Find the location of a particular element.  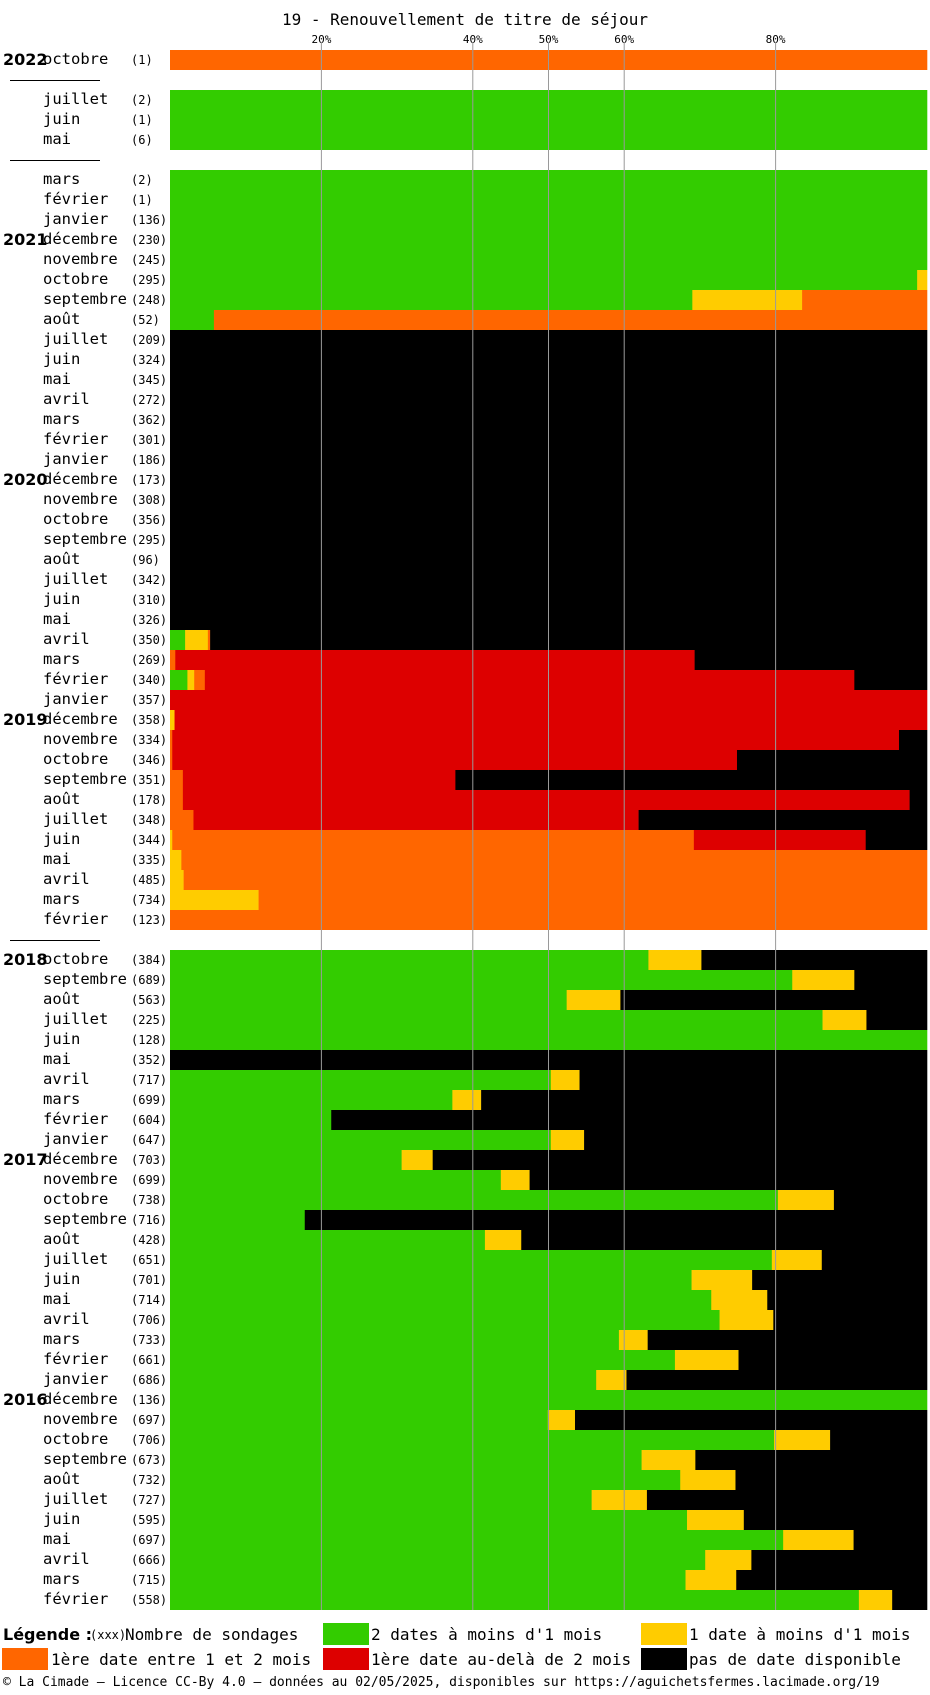

sample-count-label: (324) is located at coordinates (149, 360).